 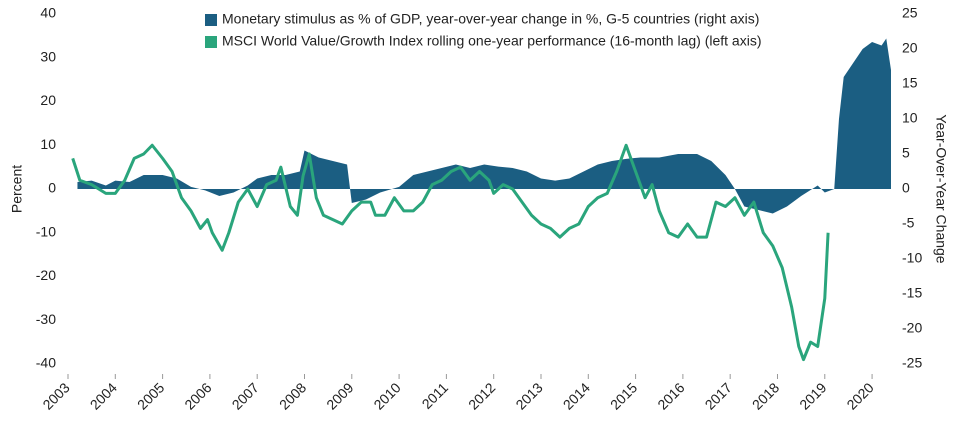 What do you see at coordinates (941, 188) in the screenshot?
I see `y2-axis-label: Year-Over-Year Change` at bounding box center [941, 188].